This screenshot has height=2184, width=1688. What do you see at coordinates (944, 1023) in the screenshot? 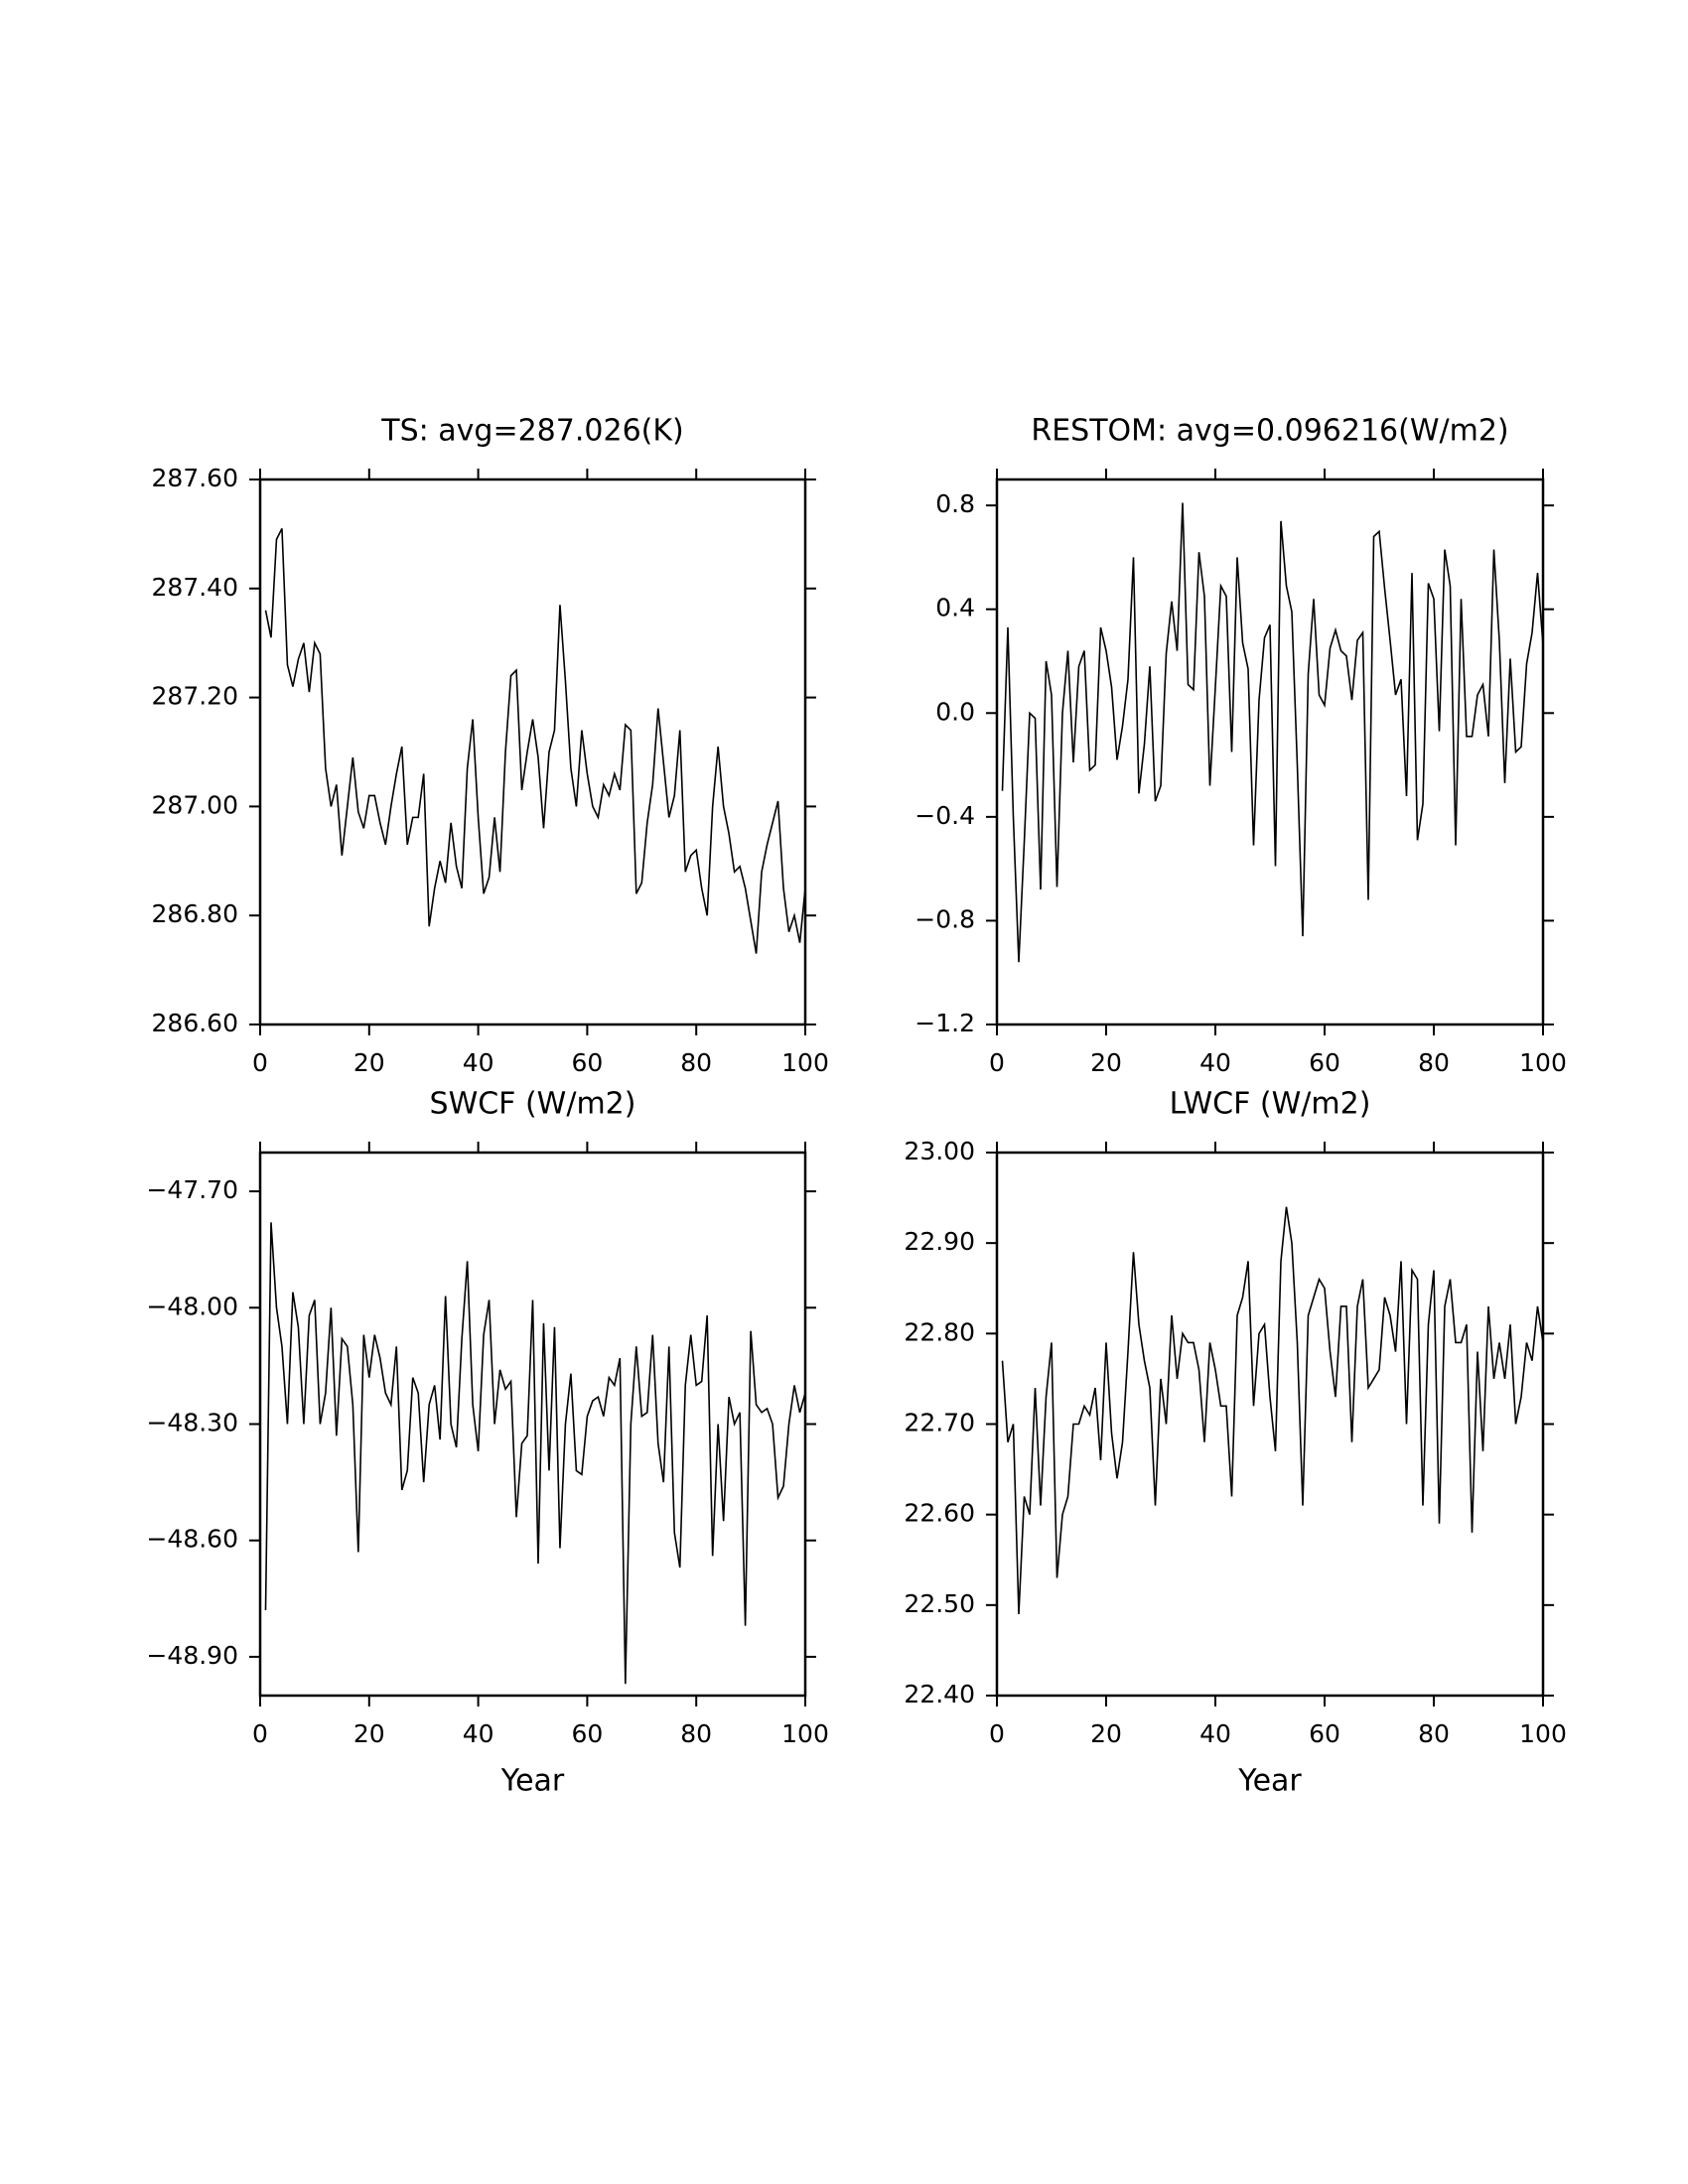
I see `y-tick-label: −1.2` at bounding box center [944, 1023].